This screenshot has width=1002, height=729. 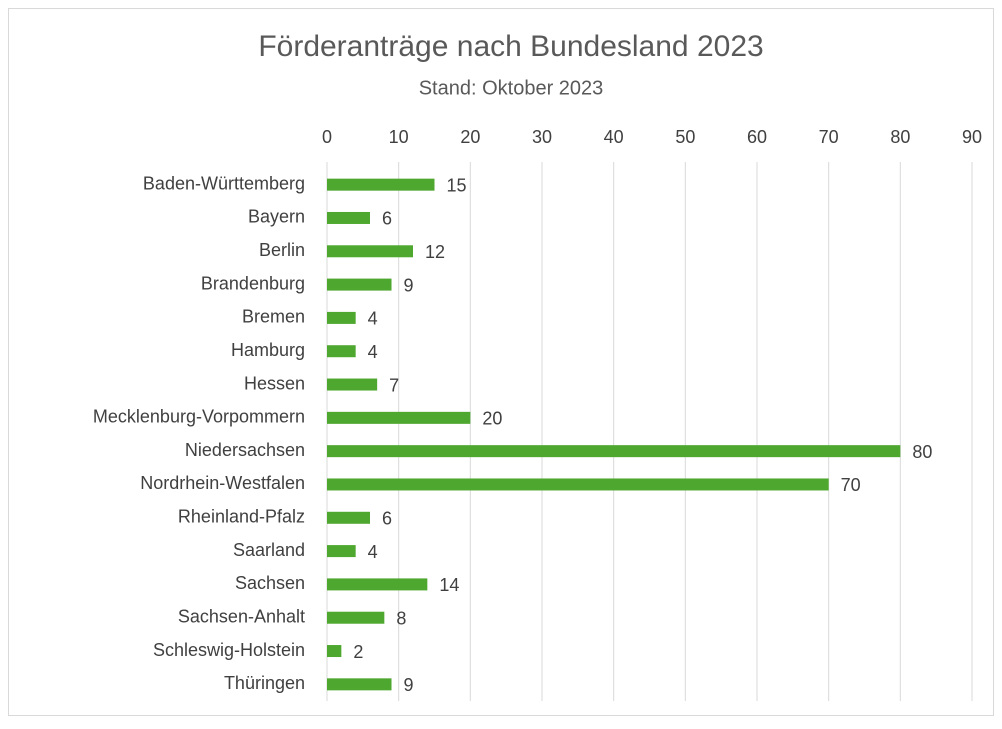 I want to click on value-label: 14, so click(x=449, y=585).